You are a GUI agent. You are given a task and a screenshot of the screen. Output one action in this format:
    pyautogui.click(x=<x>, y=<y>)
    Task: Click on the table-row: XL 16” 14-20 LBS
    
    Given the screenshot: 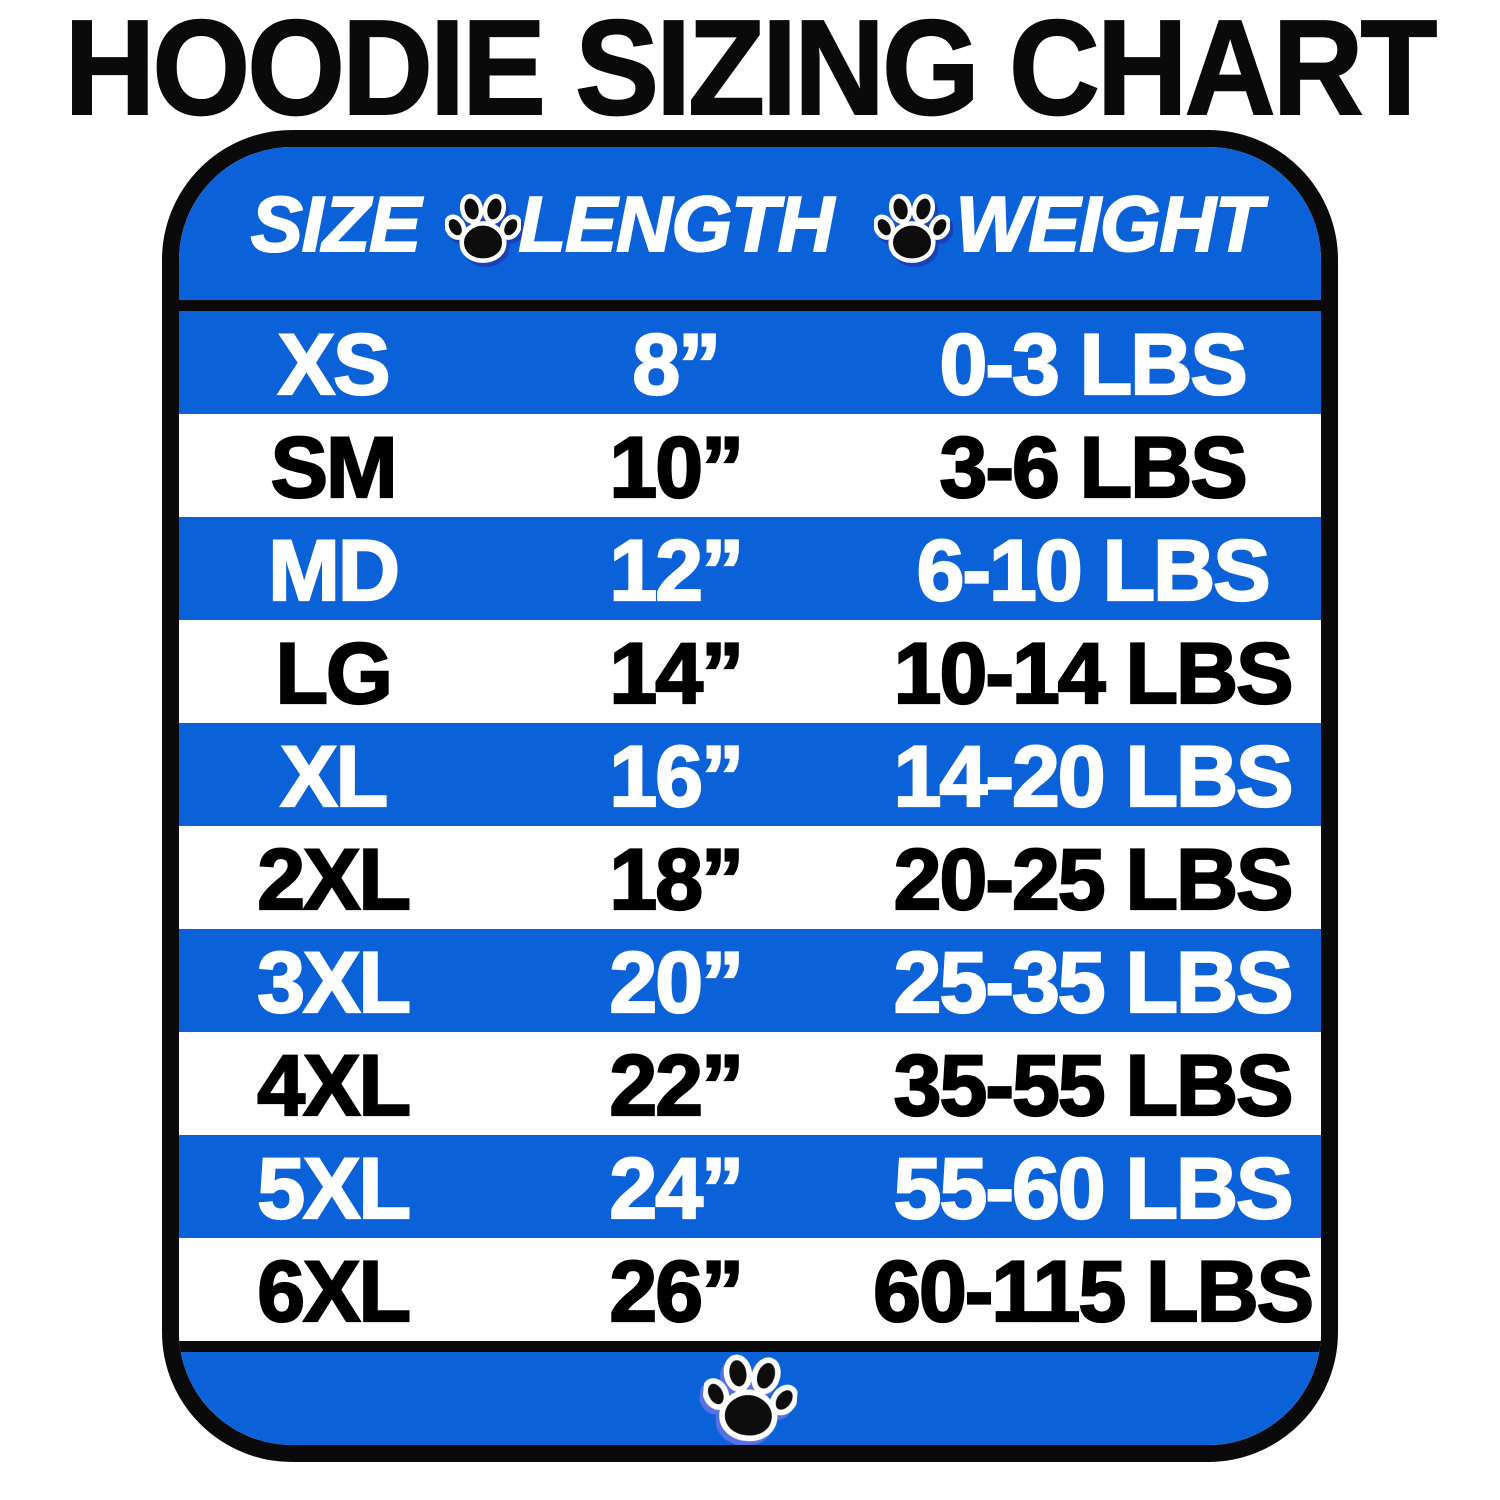 What is the action you would take?
    pyautogui.click(x=750, y=774)
    